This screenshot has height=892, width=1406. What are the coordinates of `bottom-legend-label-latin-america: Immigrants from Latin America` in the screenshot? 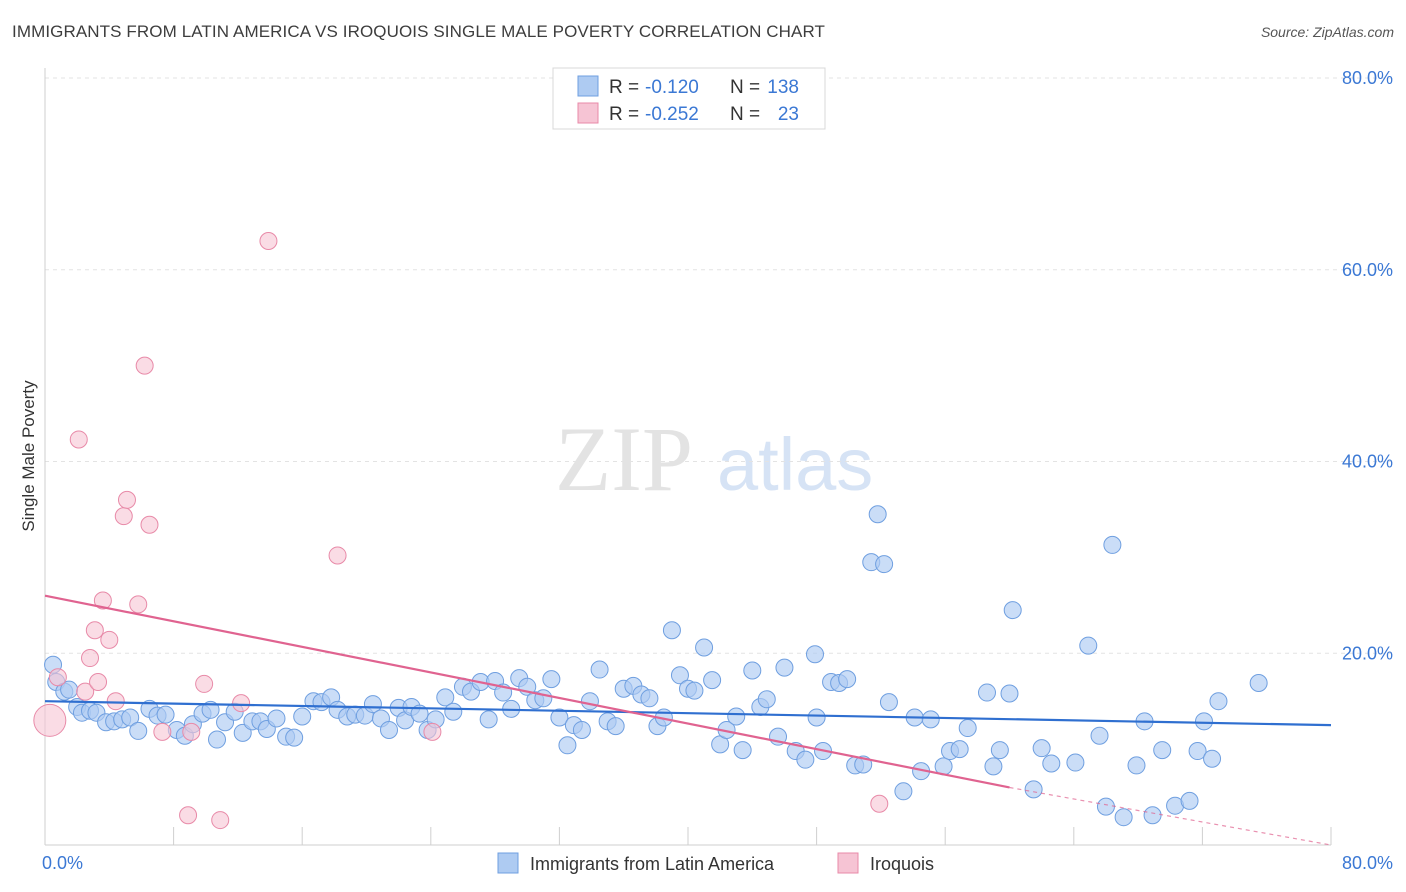 It's located at (652, 864).